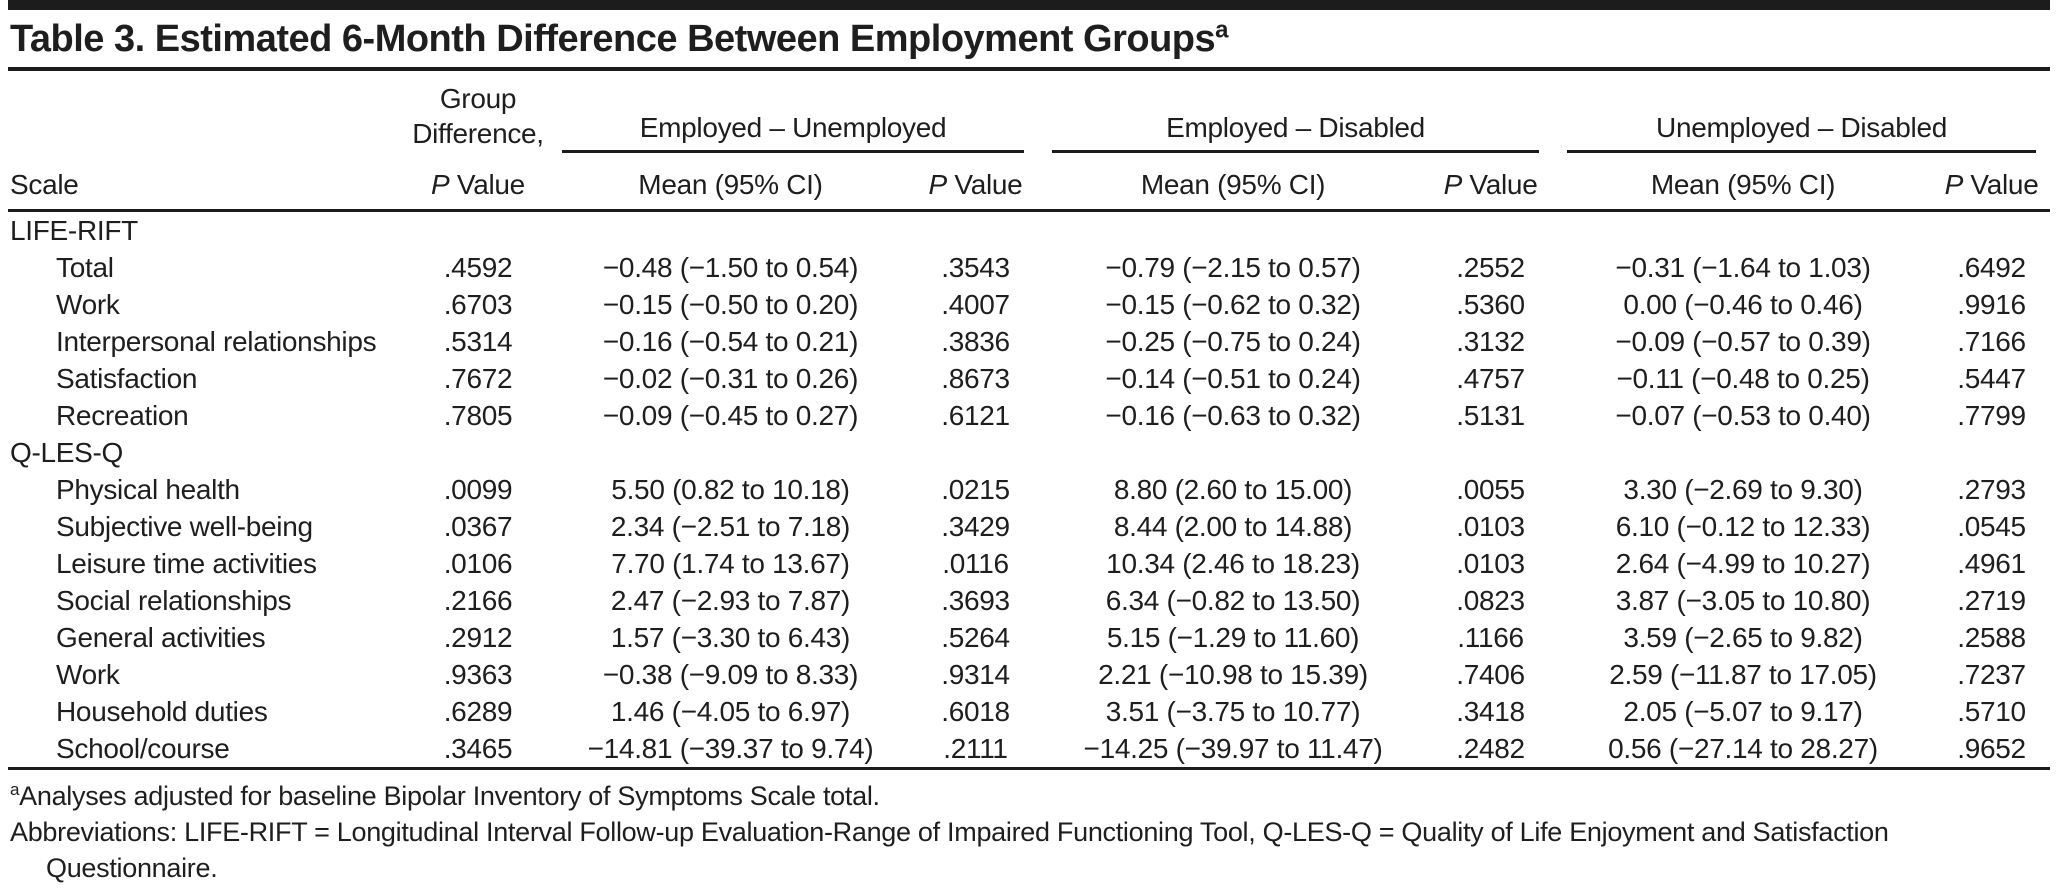  What do you see at coordinates (1233, 711) in the screenshot?
I see `cell-value: 3.51 (−3.75 to 10.77)` at bounding box center [1233, 711].